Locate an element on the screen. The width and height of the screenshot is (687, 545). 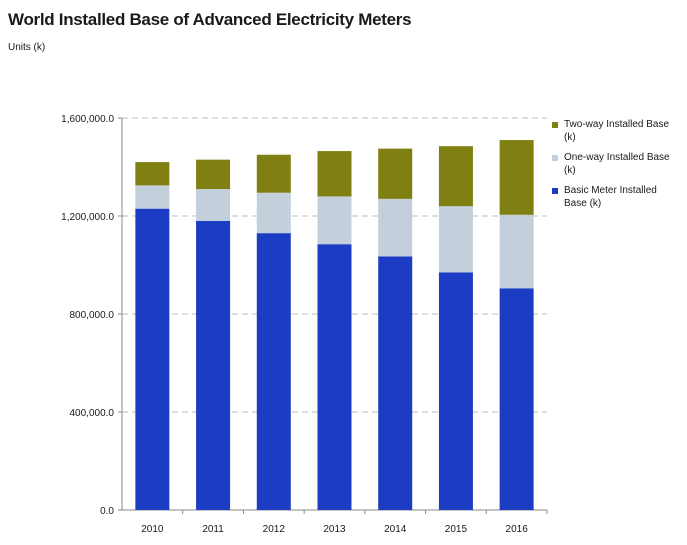
y-tick-label: 0.0 is located at coordinates (107, 511).